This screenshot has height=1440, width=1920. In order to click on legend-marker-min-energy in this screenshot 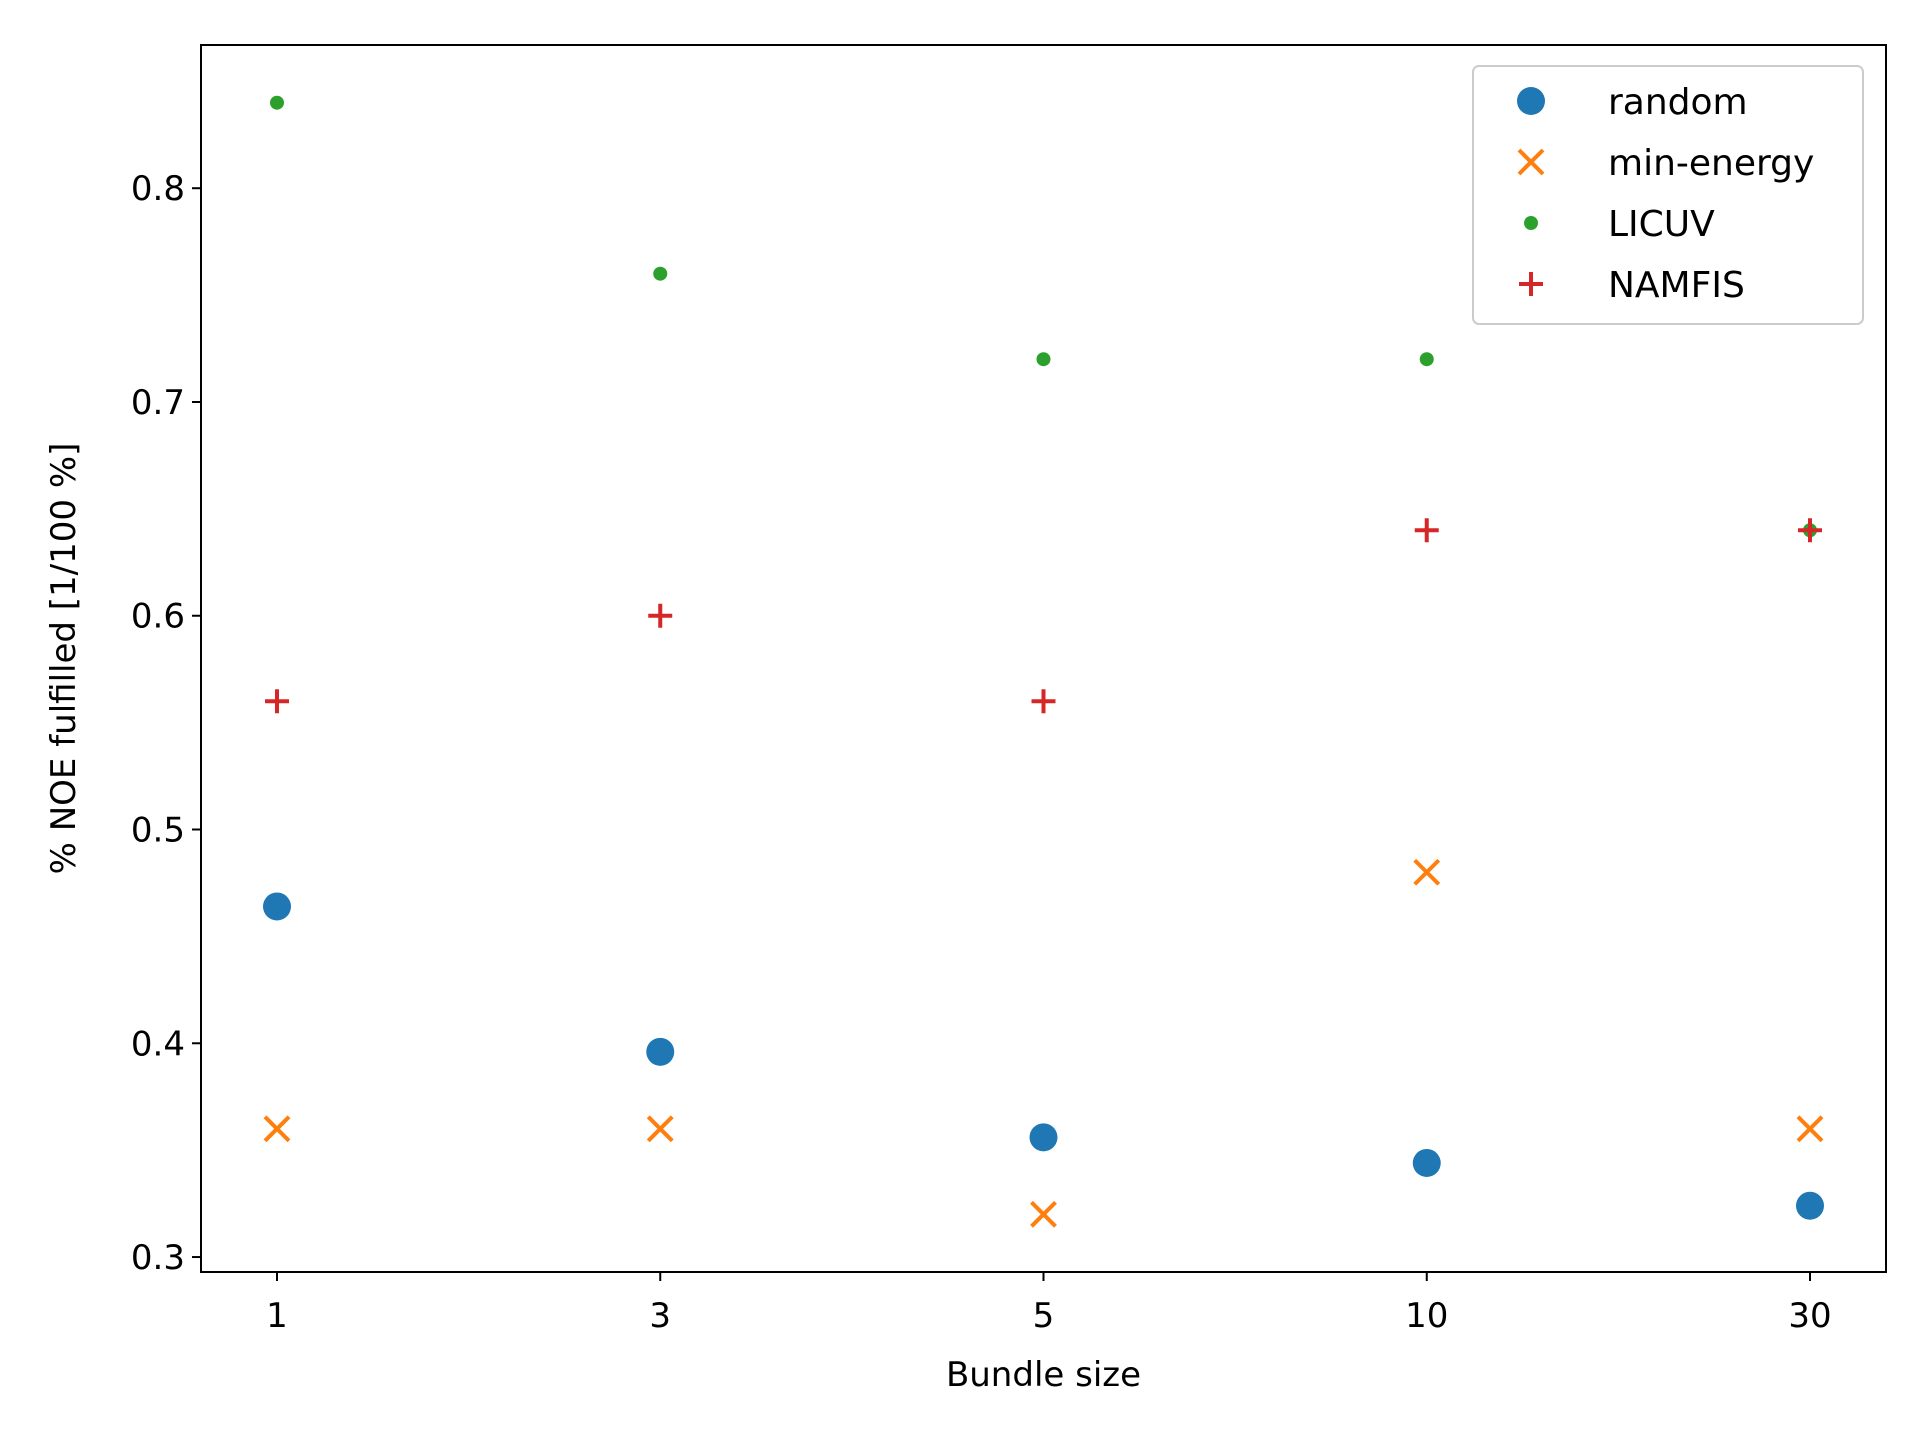, I will do `click(1531, 162)`.